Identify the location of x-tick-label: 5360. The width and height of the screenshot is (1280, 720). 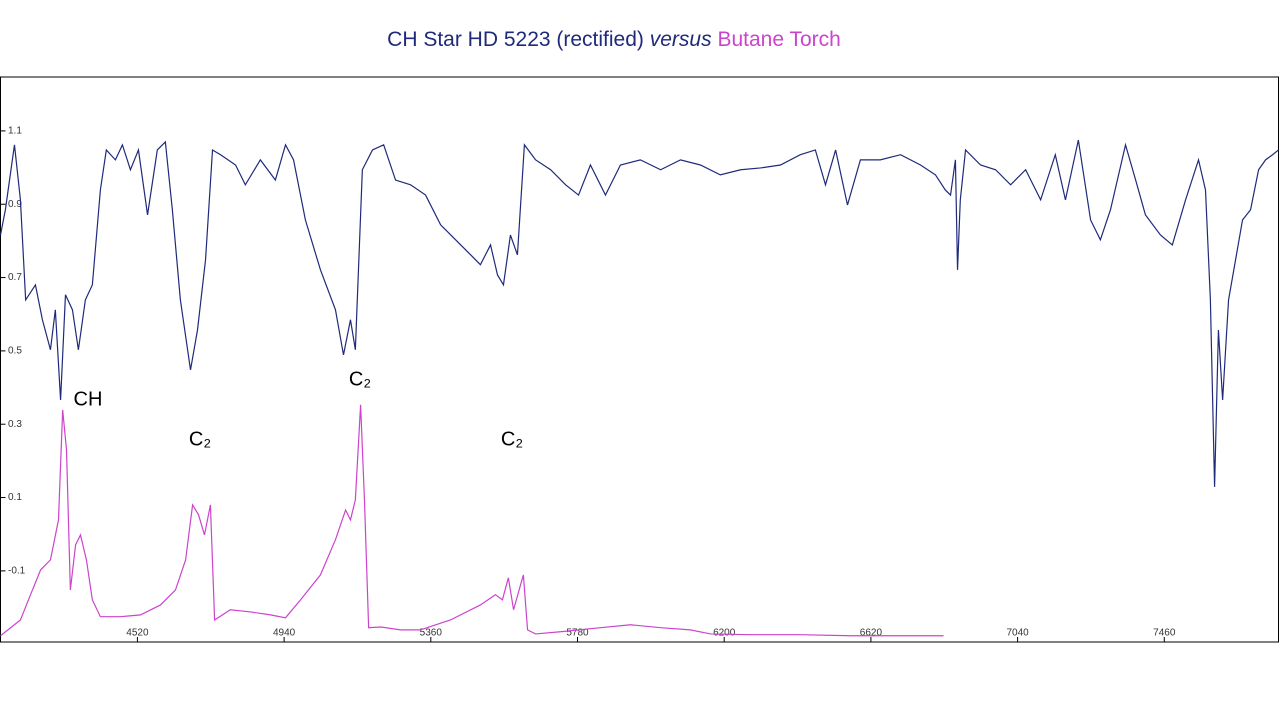
(431, 633).